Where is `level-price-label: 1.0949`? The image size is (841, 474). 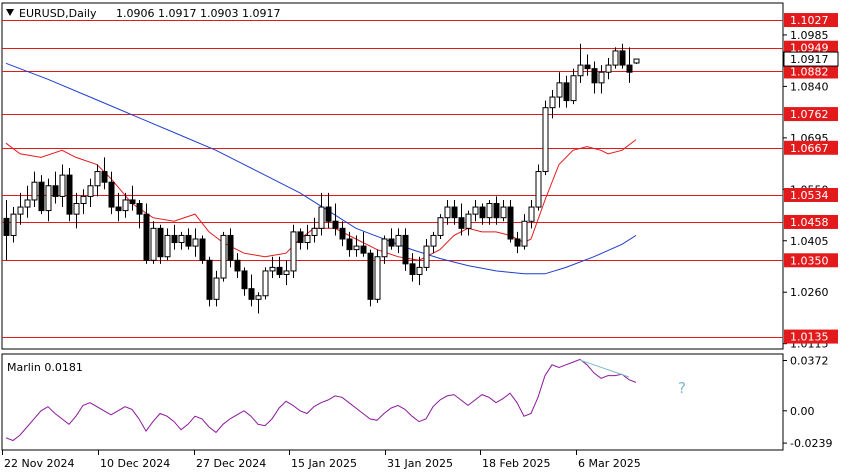 level-price-label: 1.0949 is located at coordinates (811, 47).